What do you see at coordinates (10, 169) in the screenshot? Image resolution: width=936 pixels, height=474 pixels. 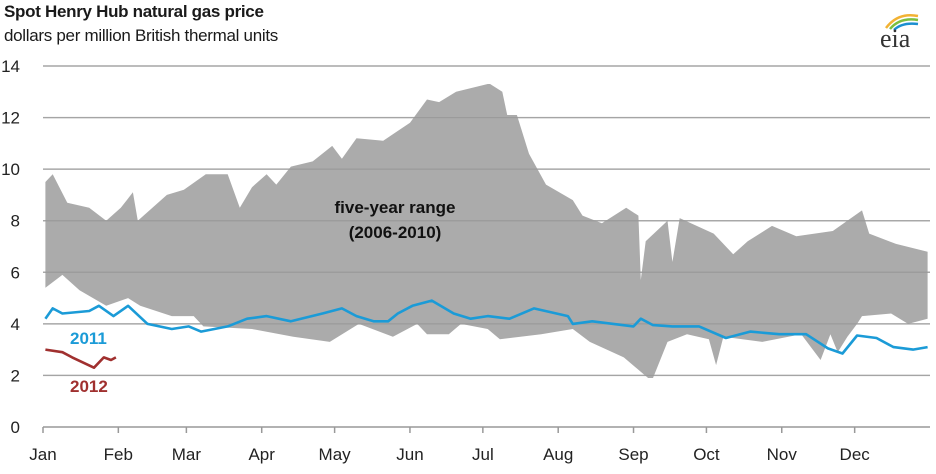 I see `y-tick-label: 10` at bounding box center [10, 169].